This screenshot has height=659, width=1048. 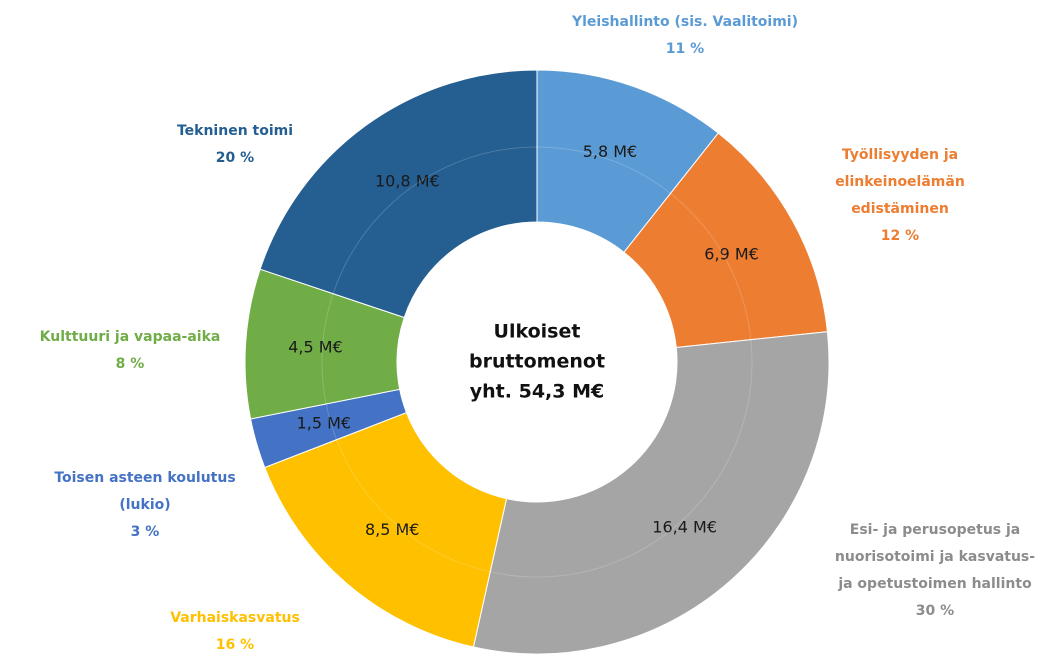 What do you see at coordinates (900, 209) in the screenshot?
I see `category-label: edistäminen` at bounding box center [900, 209].